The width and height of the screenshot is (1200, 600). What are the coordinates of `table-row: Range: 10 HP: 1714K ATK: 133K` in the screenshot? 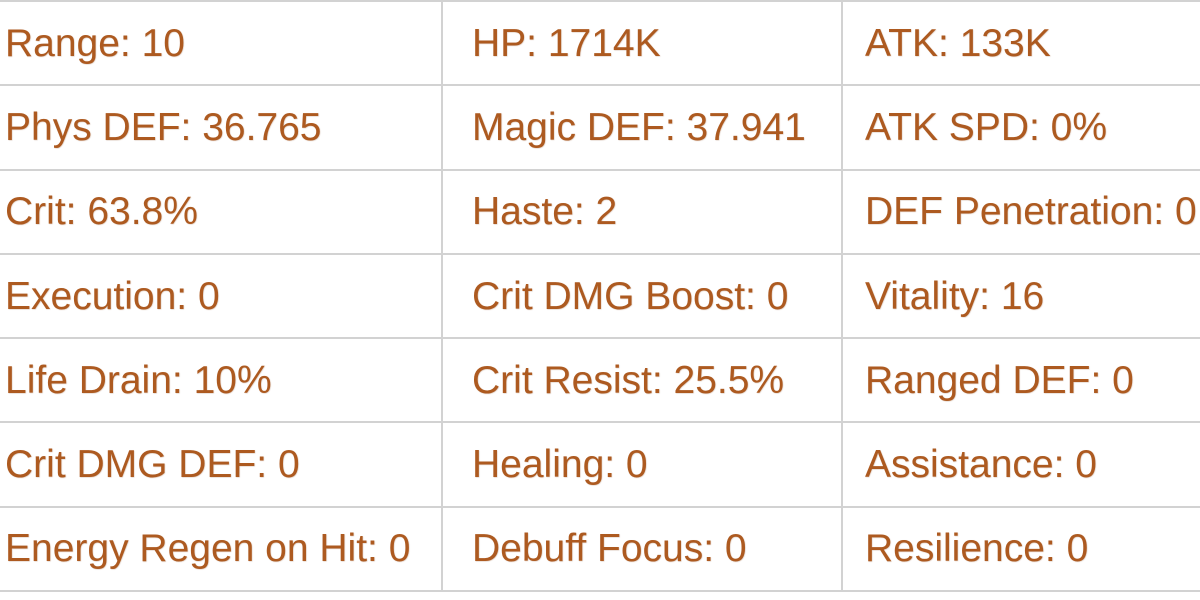 It's located at (600, 43).